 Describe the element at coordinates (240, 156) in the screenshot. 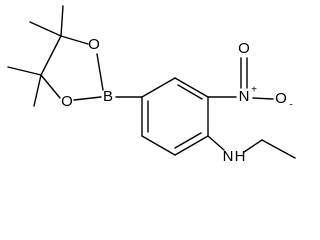

I see `hydrogen-label: H` at that location.